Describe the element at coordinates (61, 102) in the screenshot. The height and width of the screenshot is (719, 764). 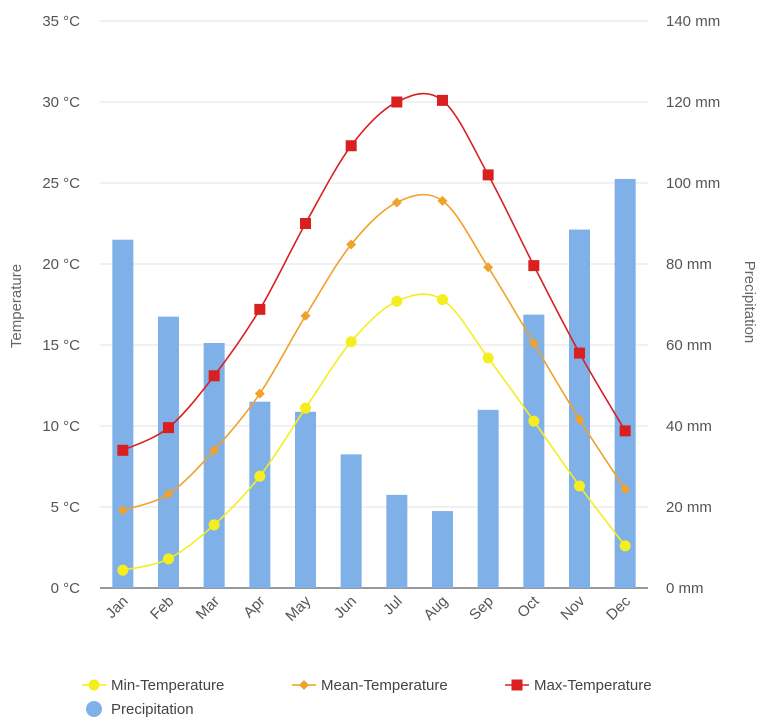
I see `y-left-tick-label: 30 °C` at that location.